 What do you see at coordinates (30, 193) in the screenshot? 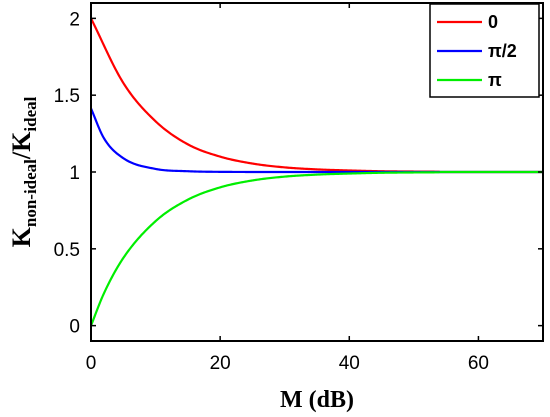
I see `y-axis-title-sub1: non-ideal` at bounding box center [30, 193].